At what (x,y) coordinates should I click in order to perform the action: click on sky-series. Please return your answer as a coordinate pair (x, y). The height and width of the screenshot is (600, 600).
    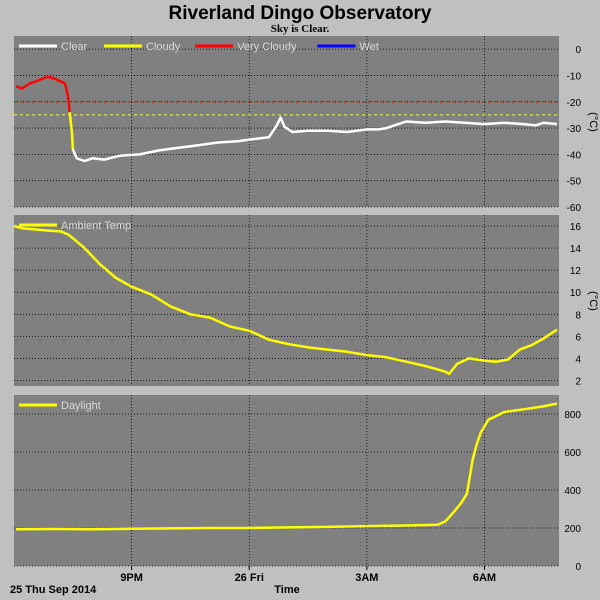
    Looking at the image, I should click on (286, 119).